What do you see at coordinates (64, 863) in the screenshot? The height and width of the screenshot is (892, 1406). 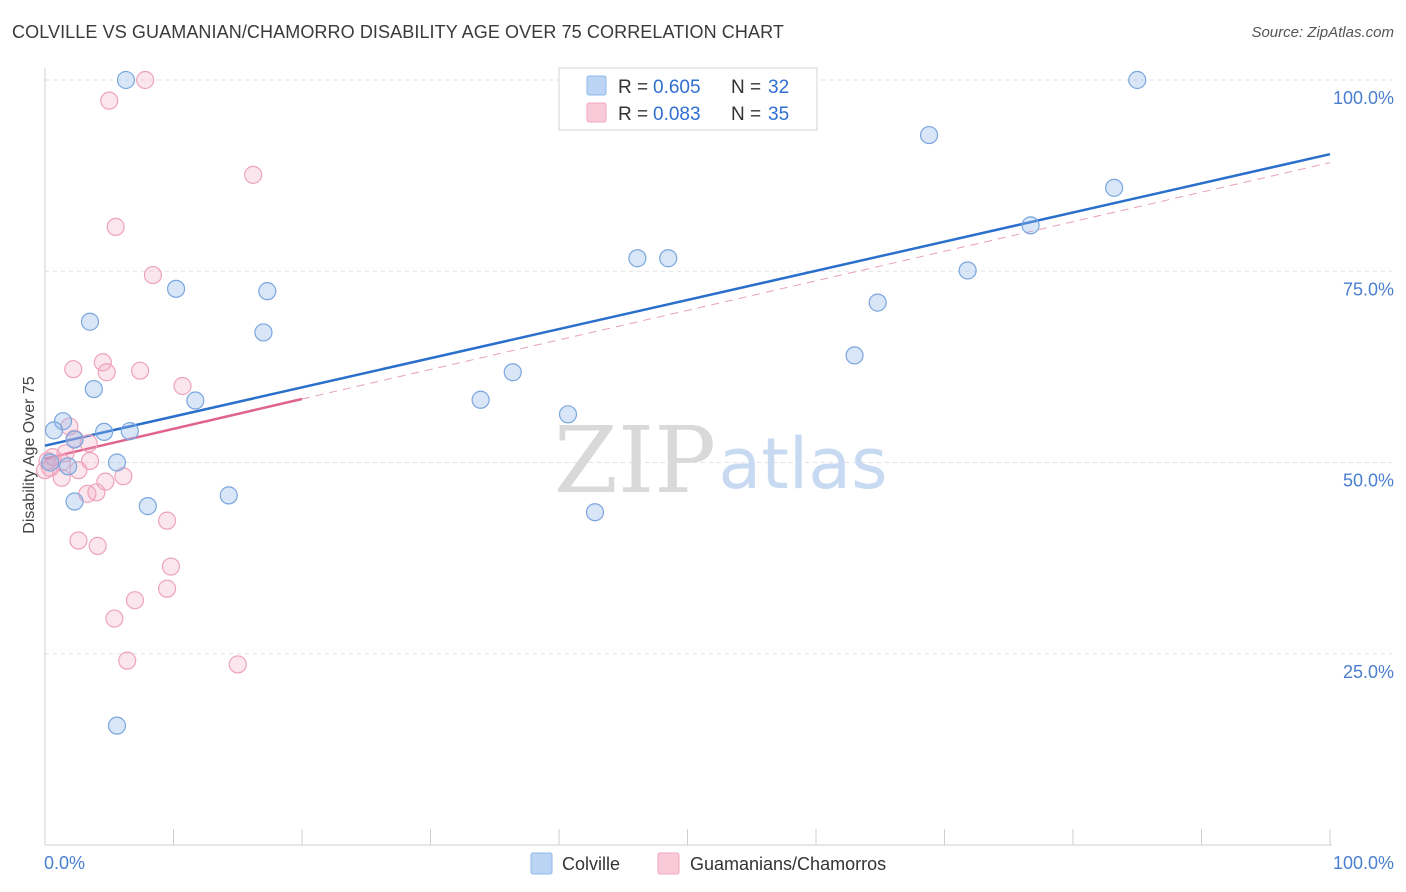 I see `x-tick-label-min: 0.0%` at bounding box center [64, 863].